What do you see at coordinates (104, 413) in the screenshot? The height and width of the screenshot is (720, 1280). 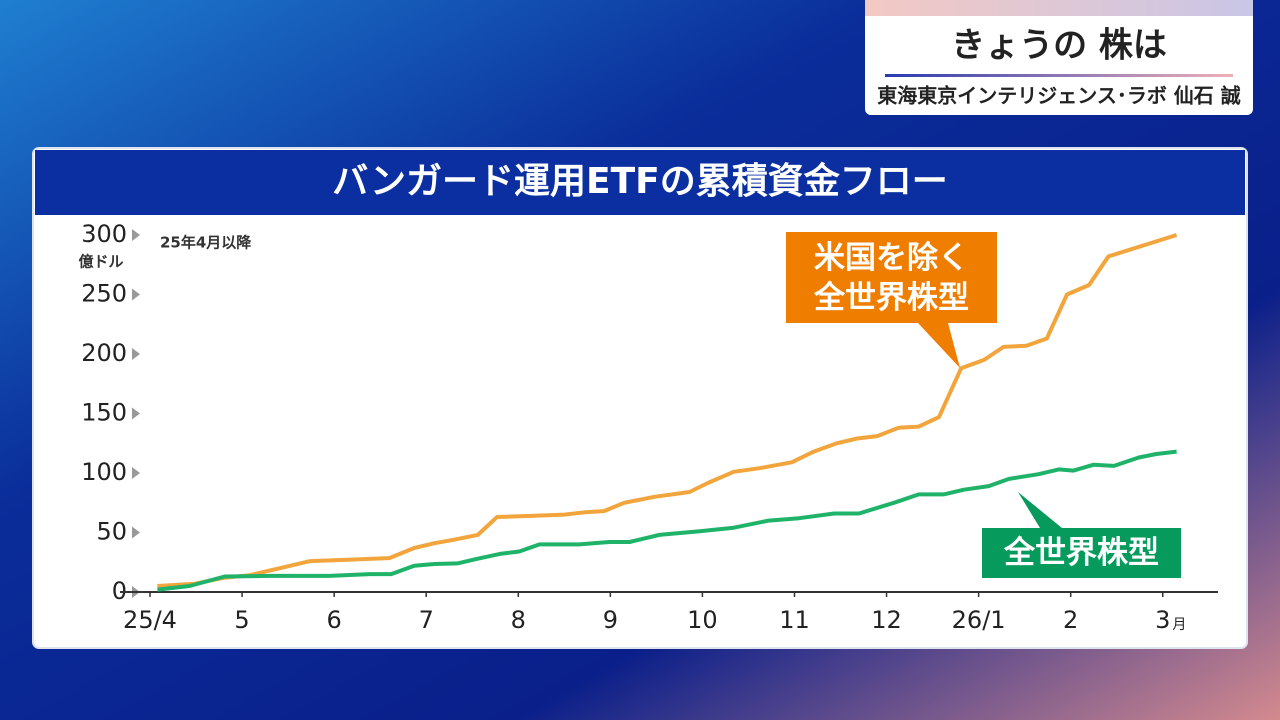 I see `y-tick-label: 150` at bounding box center [104, 413].